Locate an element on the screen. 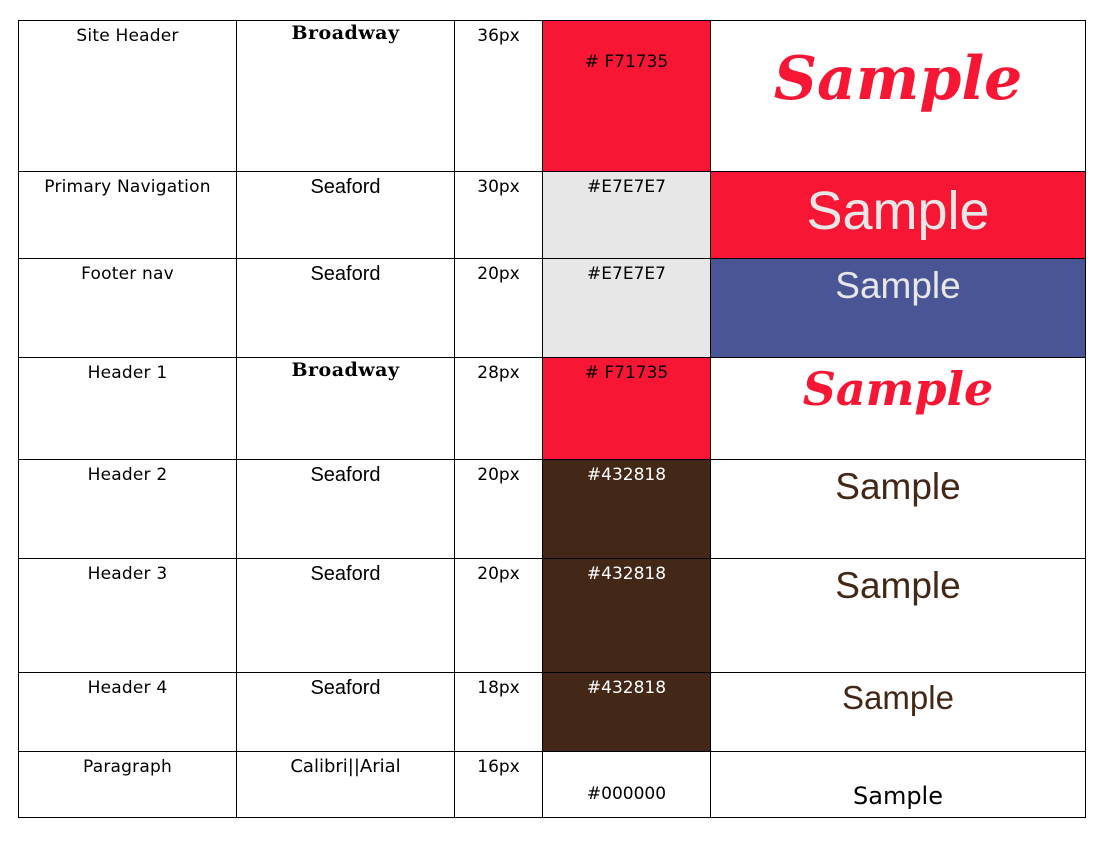 The image size is (1105, 842). size-cell: 18px is located at coordinates (498, 712).